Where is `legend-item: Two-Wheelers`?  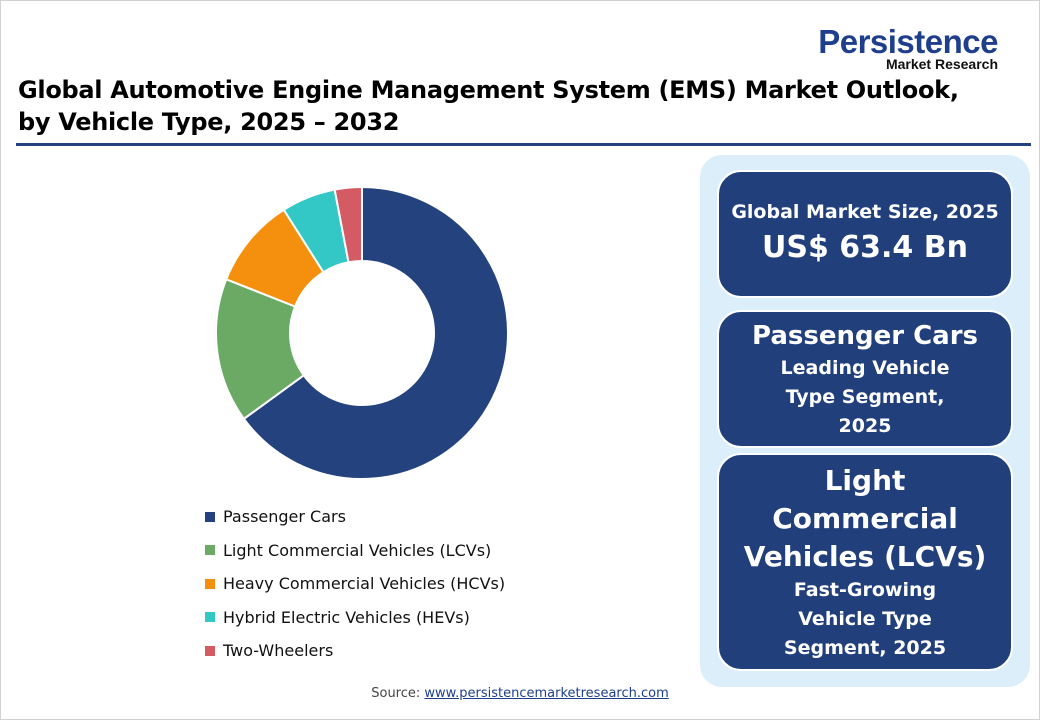 legend-item: Two-Wheelers is located at coordinates (355, 651).